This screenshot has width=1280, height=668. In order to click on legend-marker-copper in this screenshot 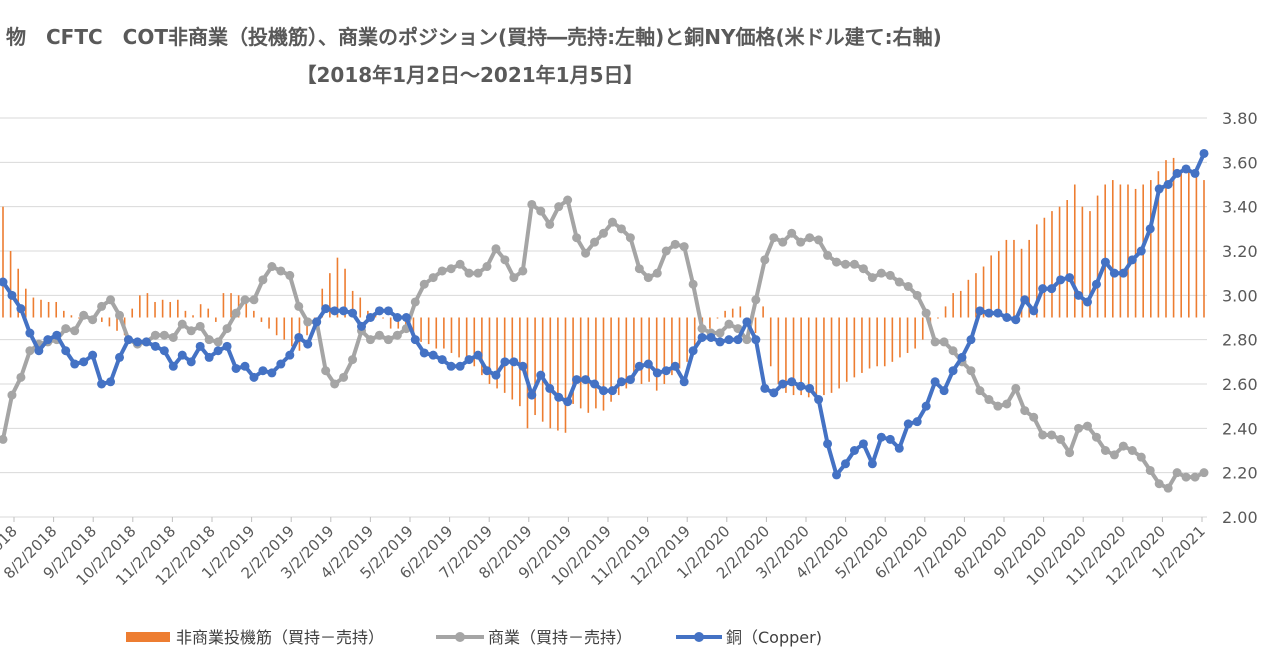, I will do `click(699, 637)`.